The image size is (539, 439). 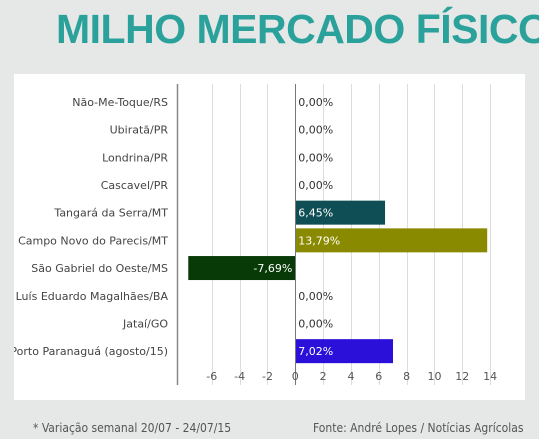 I want to click on category-label: Não-Me-Toque/RS, so click(x=120, y=102).